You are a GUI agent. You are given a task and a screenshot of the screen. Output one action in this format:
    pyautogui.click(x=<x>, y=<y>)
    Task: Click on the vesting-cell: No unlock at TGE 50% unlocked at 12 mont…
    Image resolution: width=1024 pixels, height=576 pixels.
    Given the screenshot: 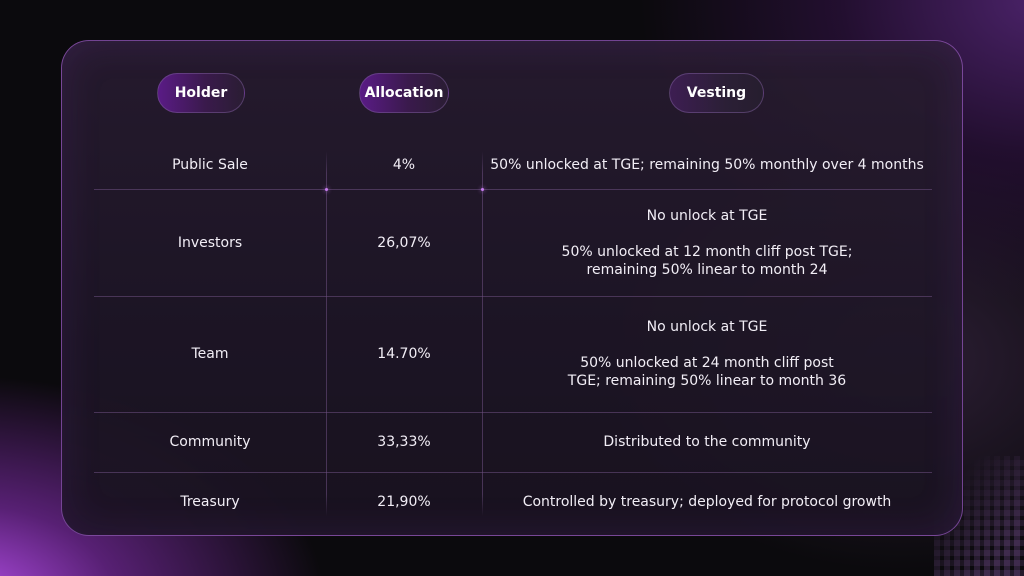 What is the action you would take?
    pyautogui.click(x=707, y=243)
    